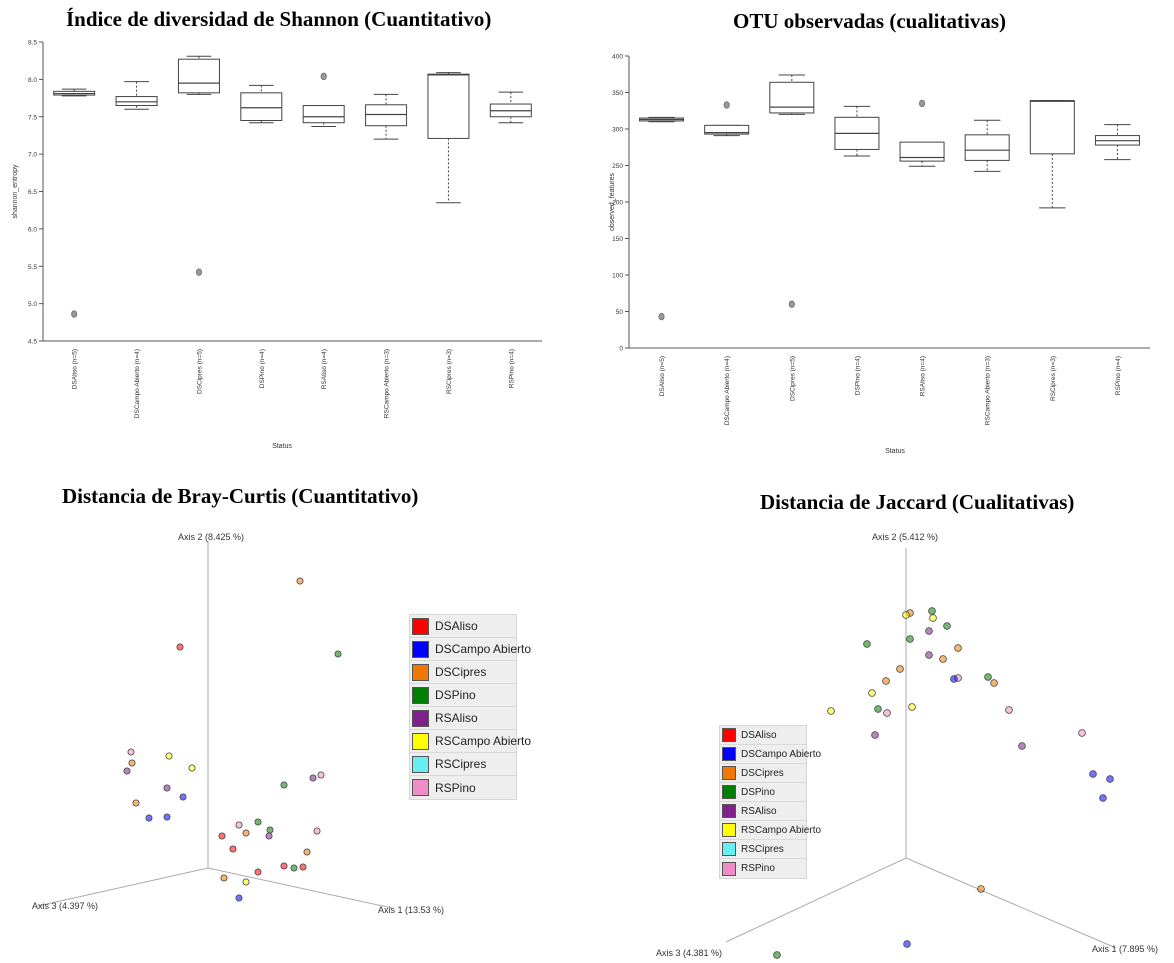  Describe the element at coordinates (262, 368) in the screenshot. I see `x-tick-label: DSPino (n=4)` at that location.